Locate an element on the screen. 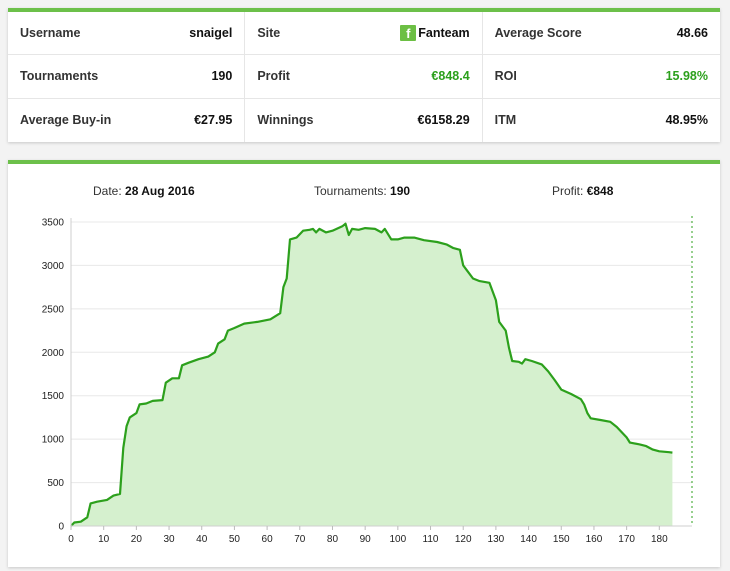 Image resolution: width=730 pixels, height=571 pixels. stat-value: €27.95 is located at coordinates (213, 120).